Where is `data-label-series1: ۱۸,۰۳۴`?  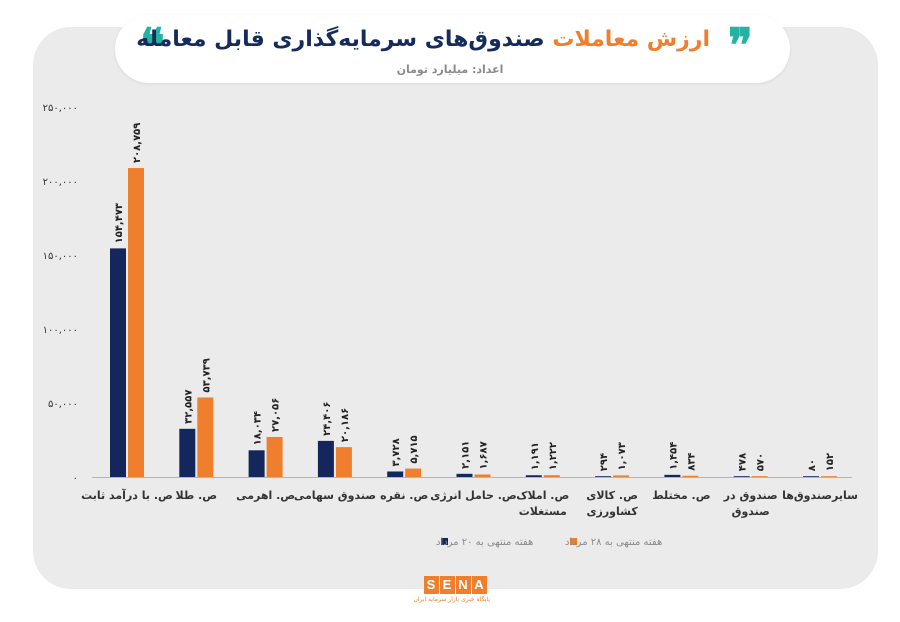
data-label-series1: ۱۸,۰۳۴ is located at coordinates (258, 428).